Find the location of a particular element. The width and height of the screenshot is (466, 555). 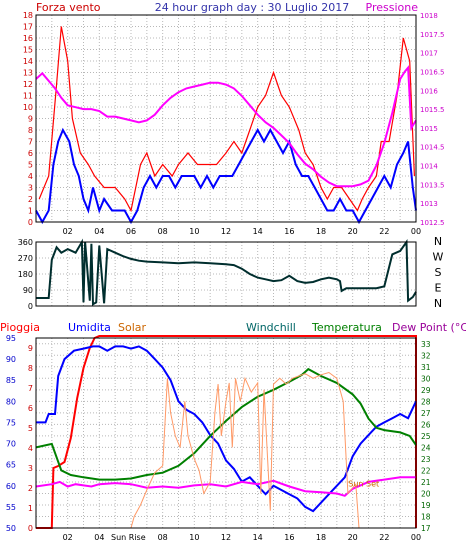

rain-tick-label: 0 is located at coordinates (30, 528).